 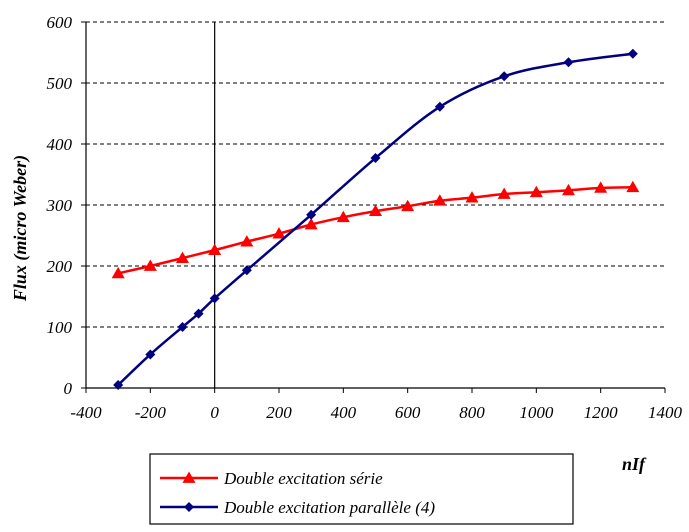 What do you see at coordinates (59, 205) in the screenshot?
I see `y-tick-label-3: 300` at bounding box center [59, 205].